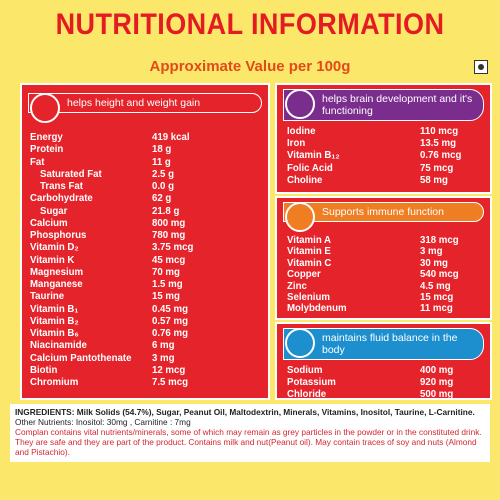 The height and width of the screenshot is (500, 500). Describe the element at coordinates (437, 394) in the screenshot. I see `nutrient-value: 500 mg` at that location.